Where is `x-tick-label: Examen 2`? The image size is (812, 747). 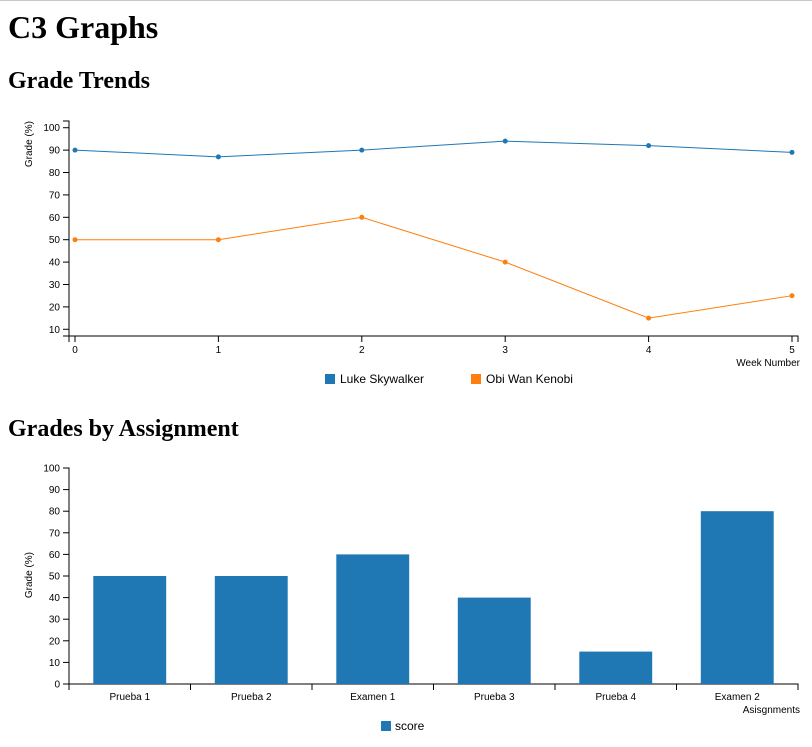 x-tick-label: Examen 2 is located at coordinates (737, 697).